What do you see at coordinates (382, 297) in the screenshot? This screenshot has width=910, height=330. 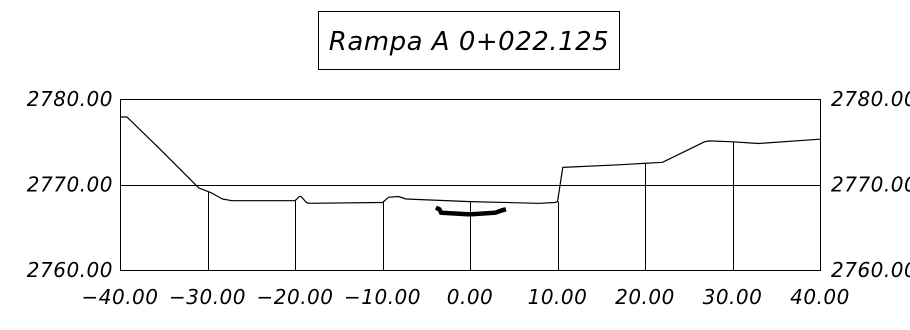 I see `x-tick-label: −10.00` at bounding box center [382, 297].